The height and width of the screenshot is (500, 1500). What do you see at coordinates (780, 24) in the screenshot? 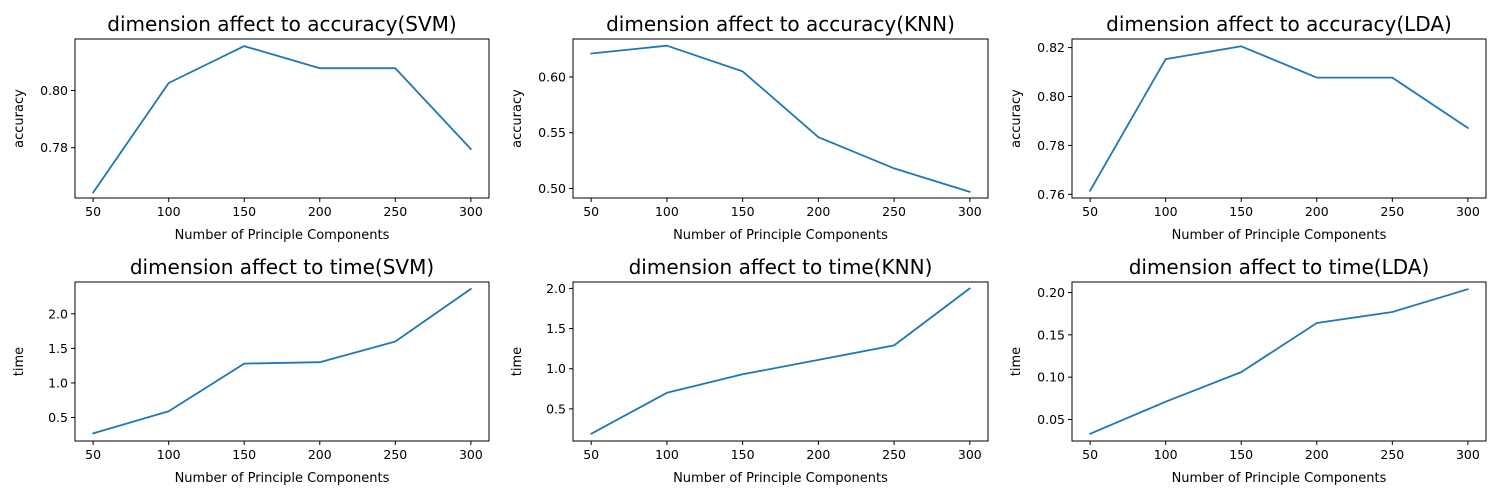
I see `chart-title: dimension affect to accuracy(KNN)` at bounding box center [780, 24].